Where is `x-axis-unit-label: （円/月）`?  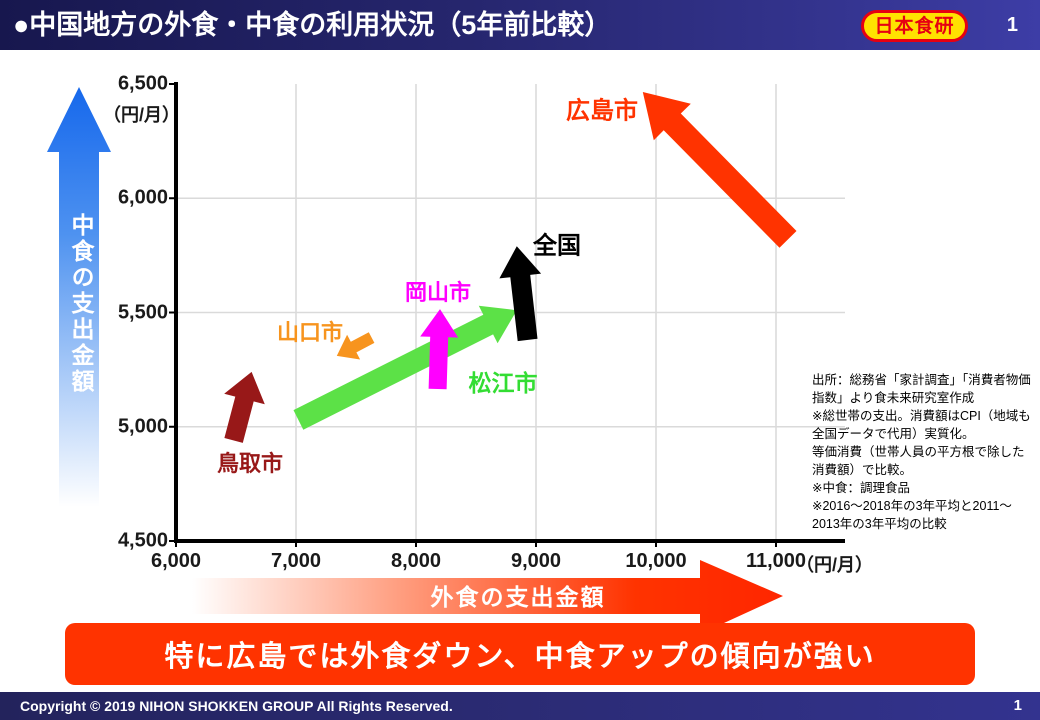 x-axis-unit-label: （円/月） is located at coordinates (835, 565).